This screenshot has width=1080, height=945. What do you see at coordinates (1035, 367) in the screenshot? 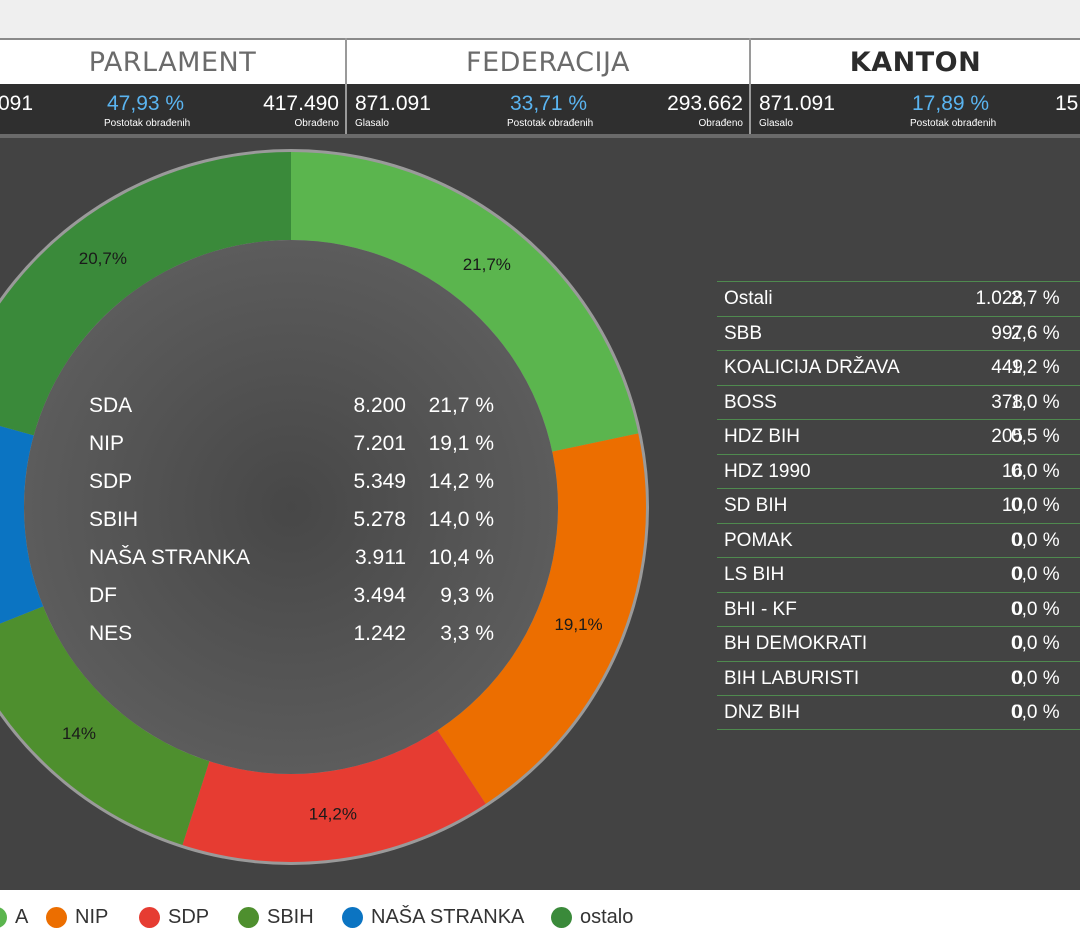
I see `party-percent: 1,2 %` at bounding box center [1035, 367].